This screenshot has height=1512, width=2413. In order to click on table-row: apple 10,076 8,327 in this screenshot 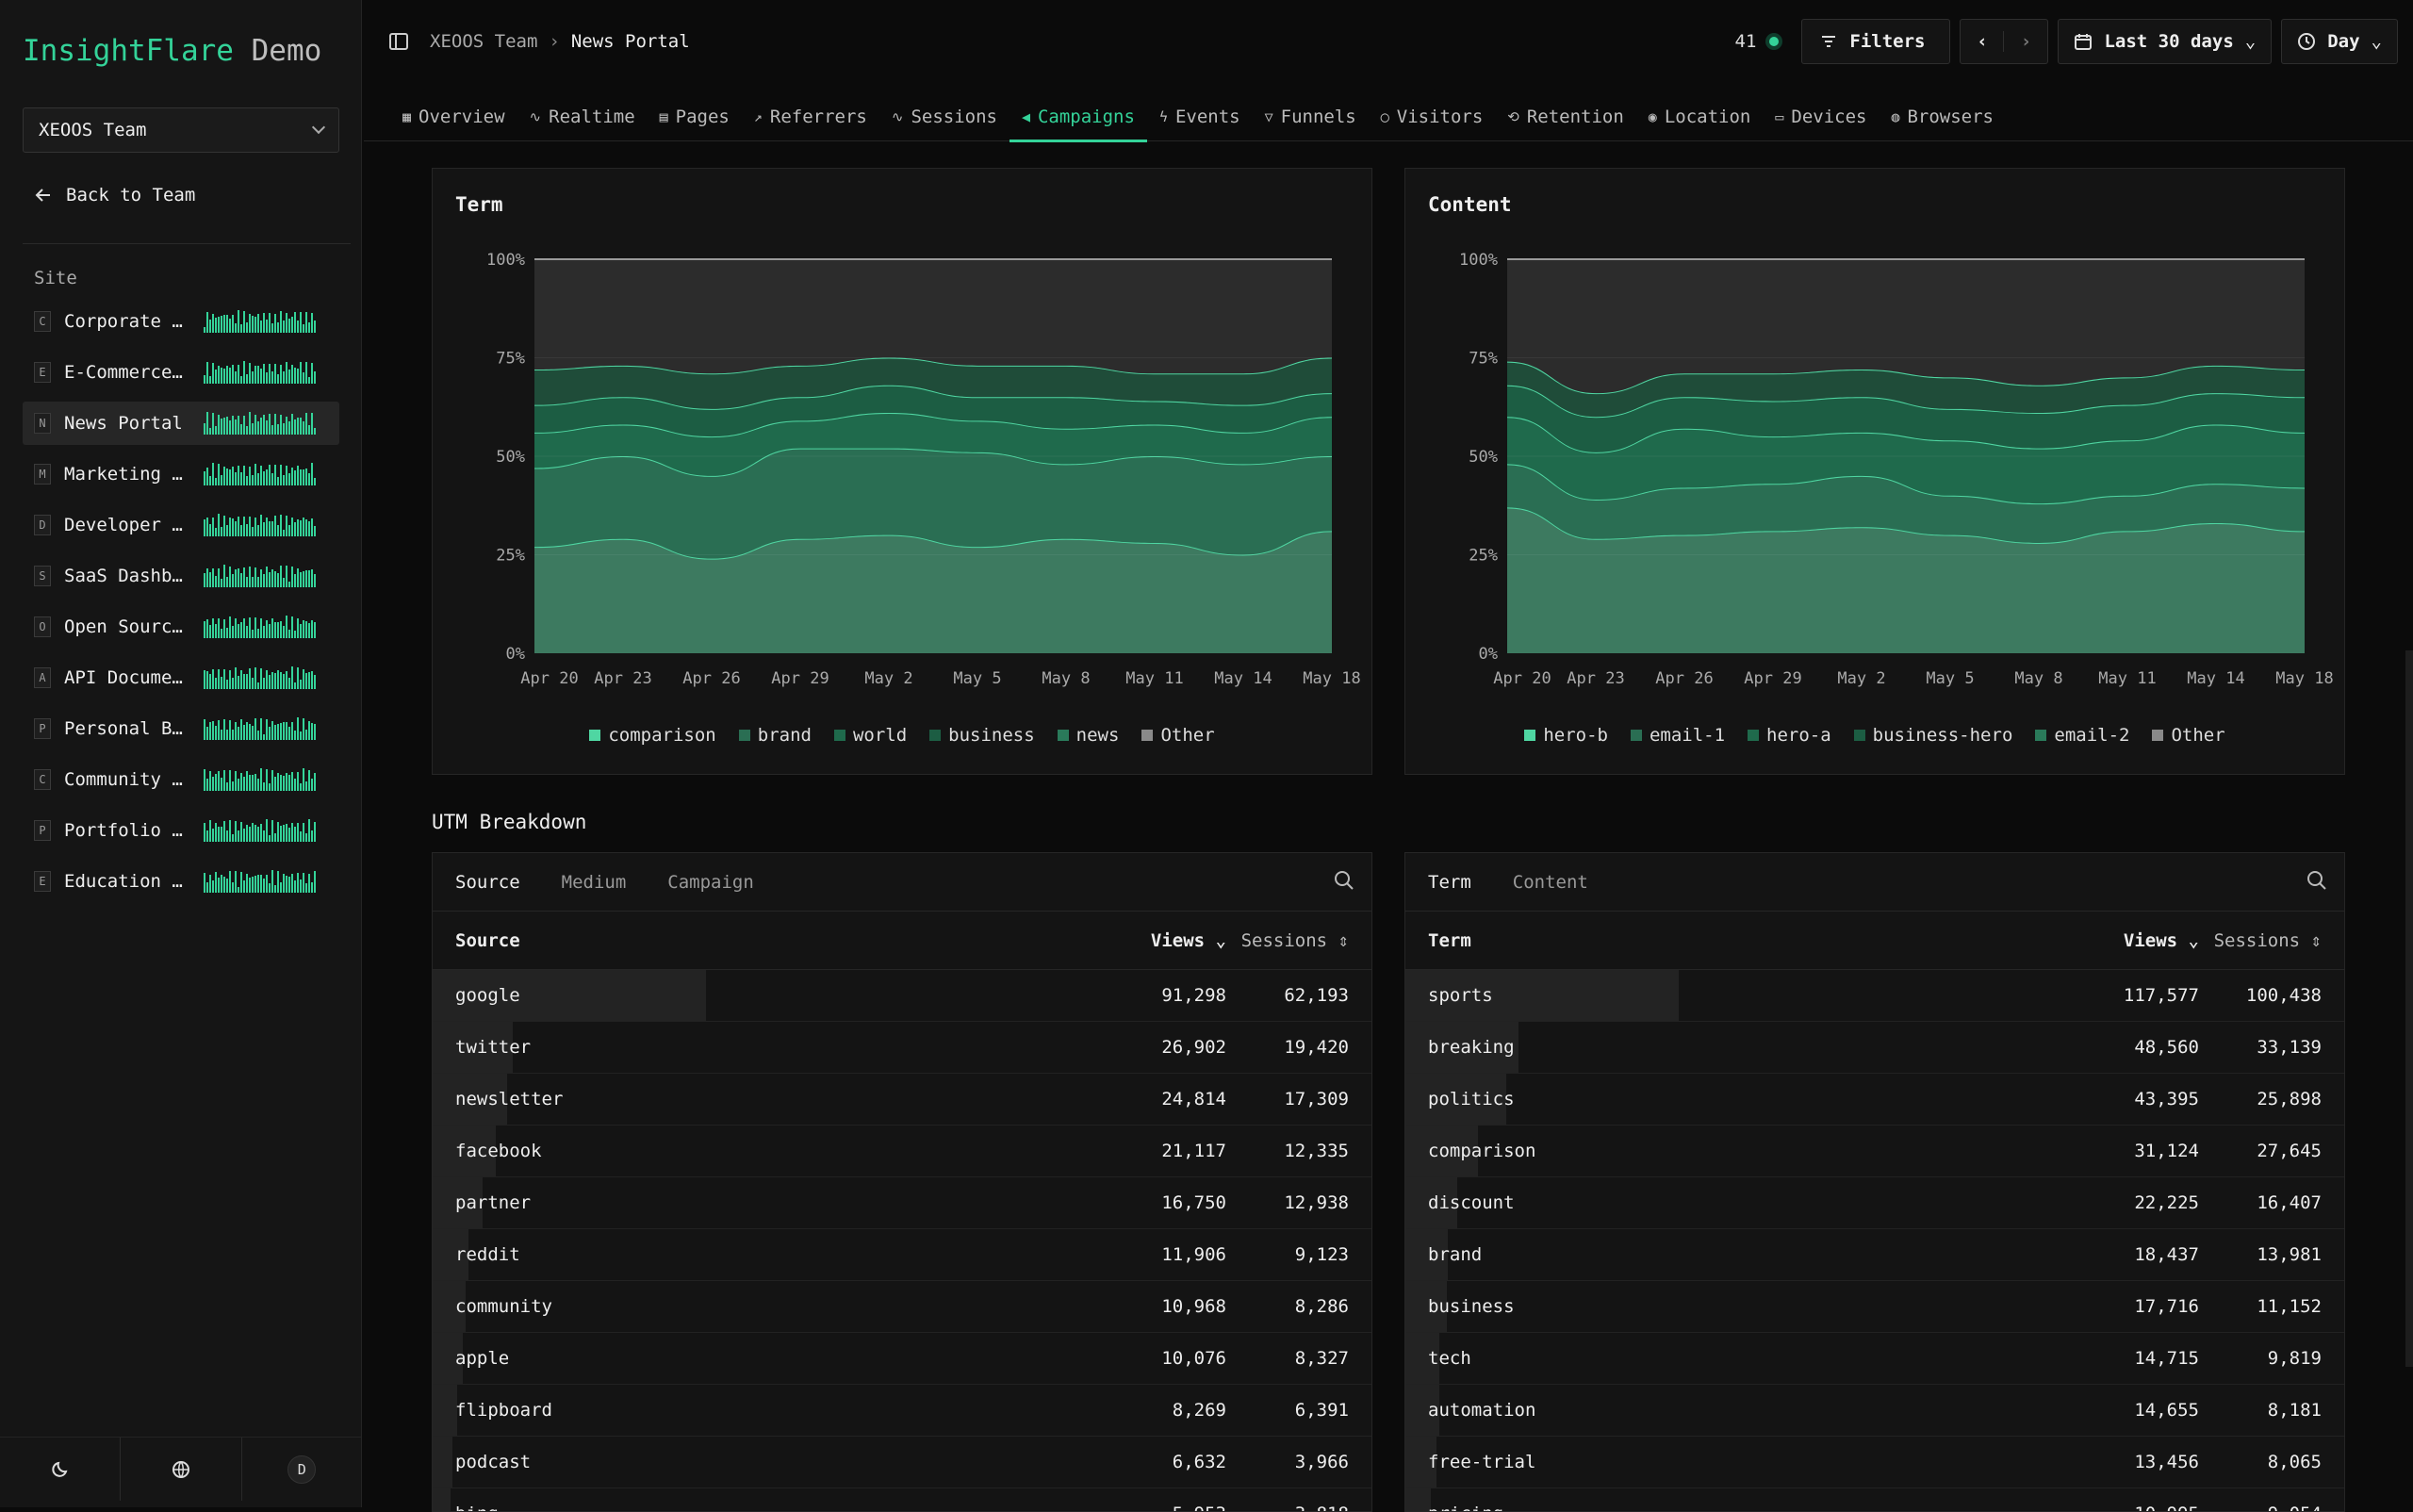, I will do `click(902, 1359)`.